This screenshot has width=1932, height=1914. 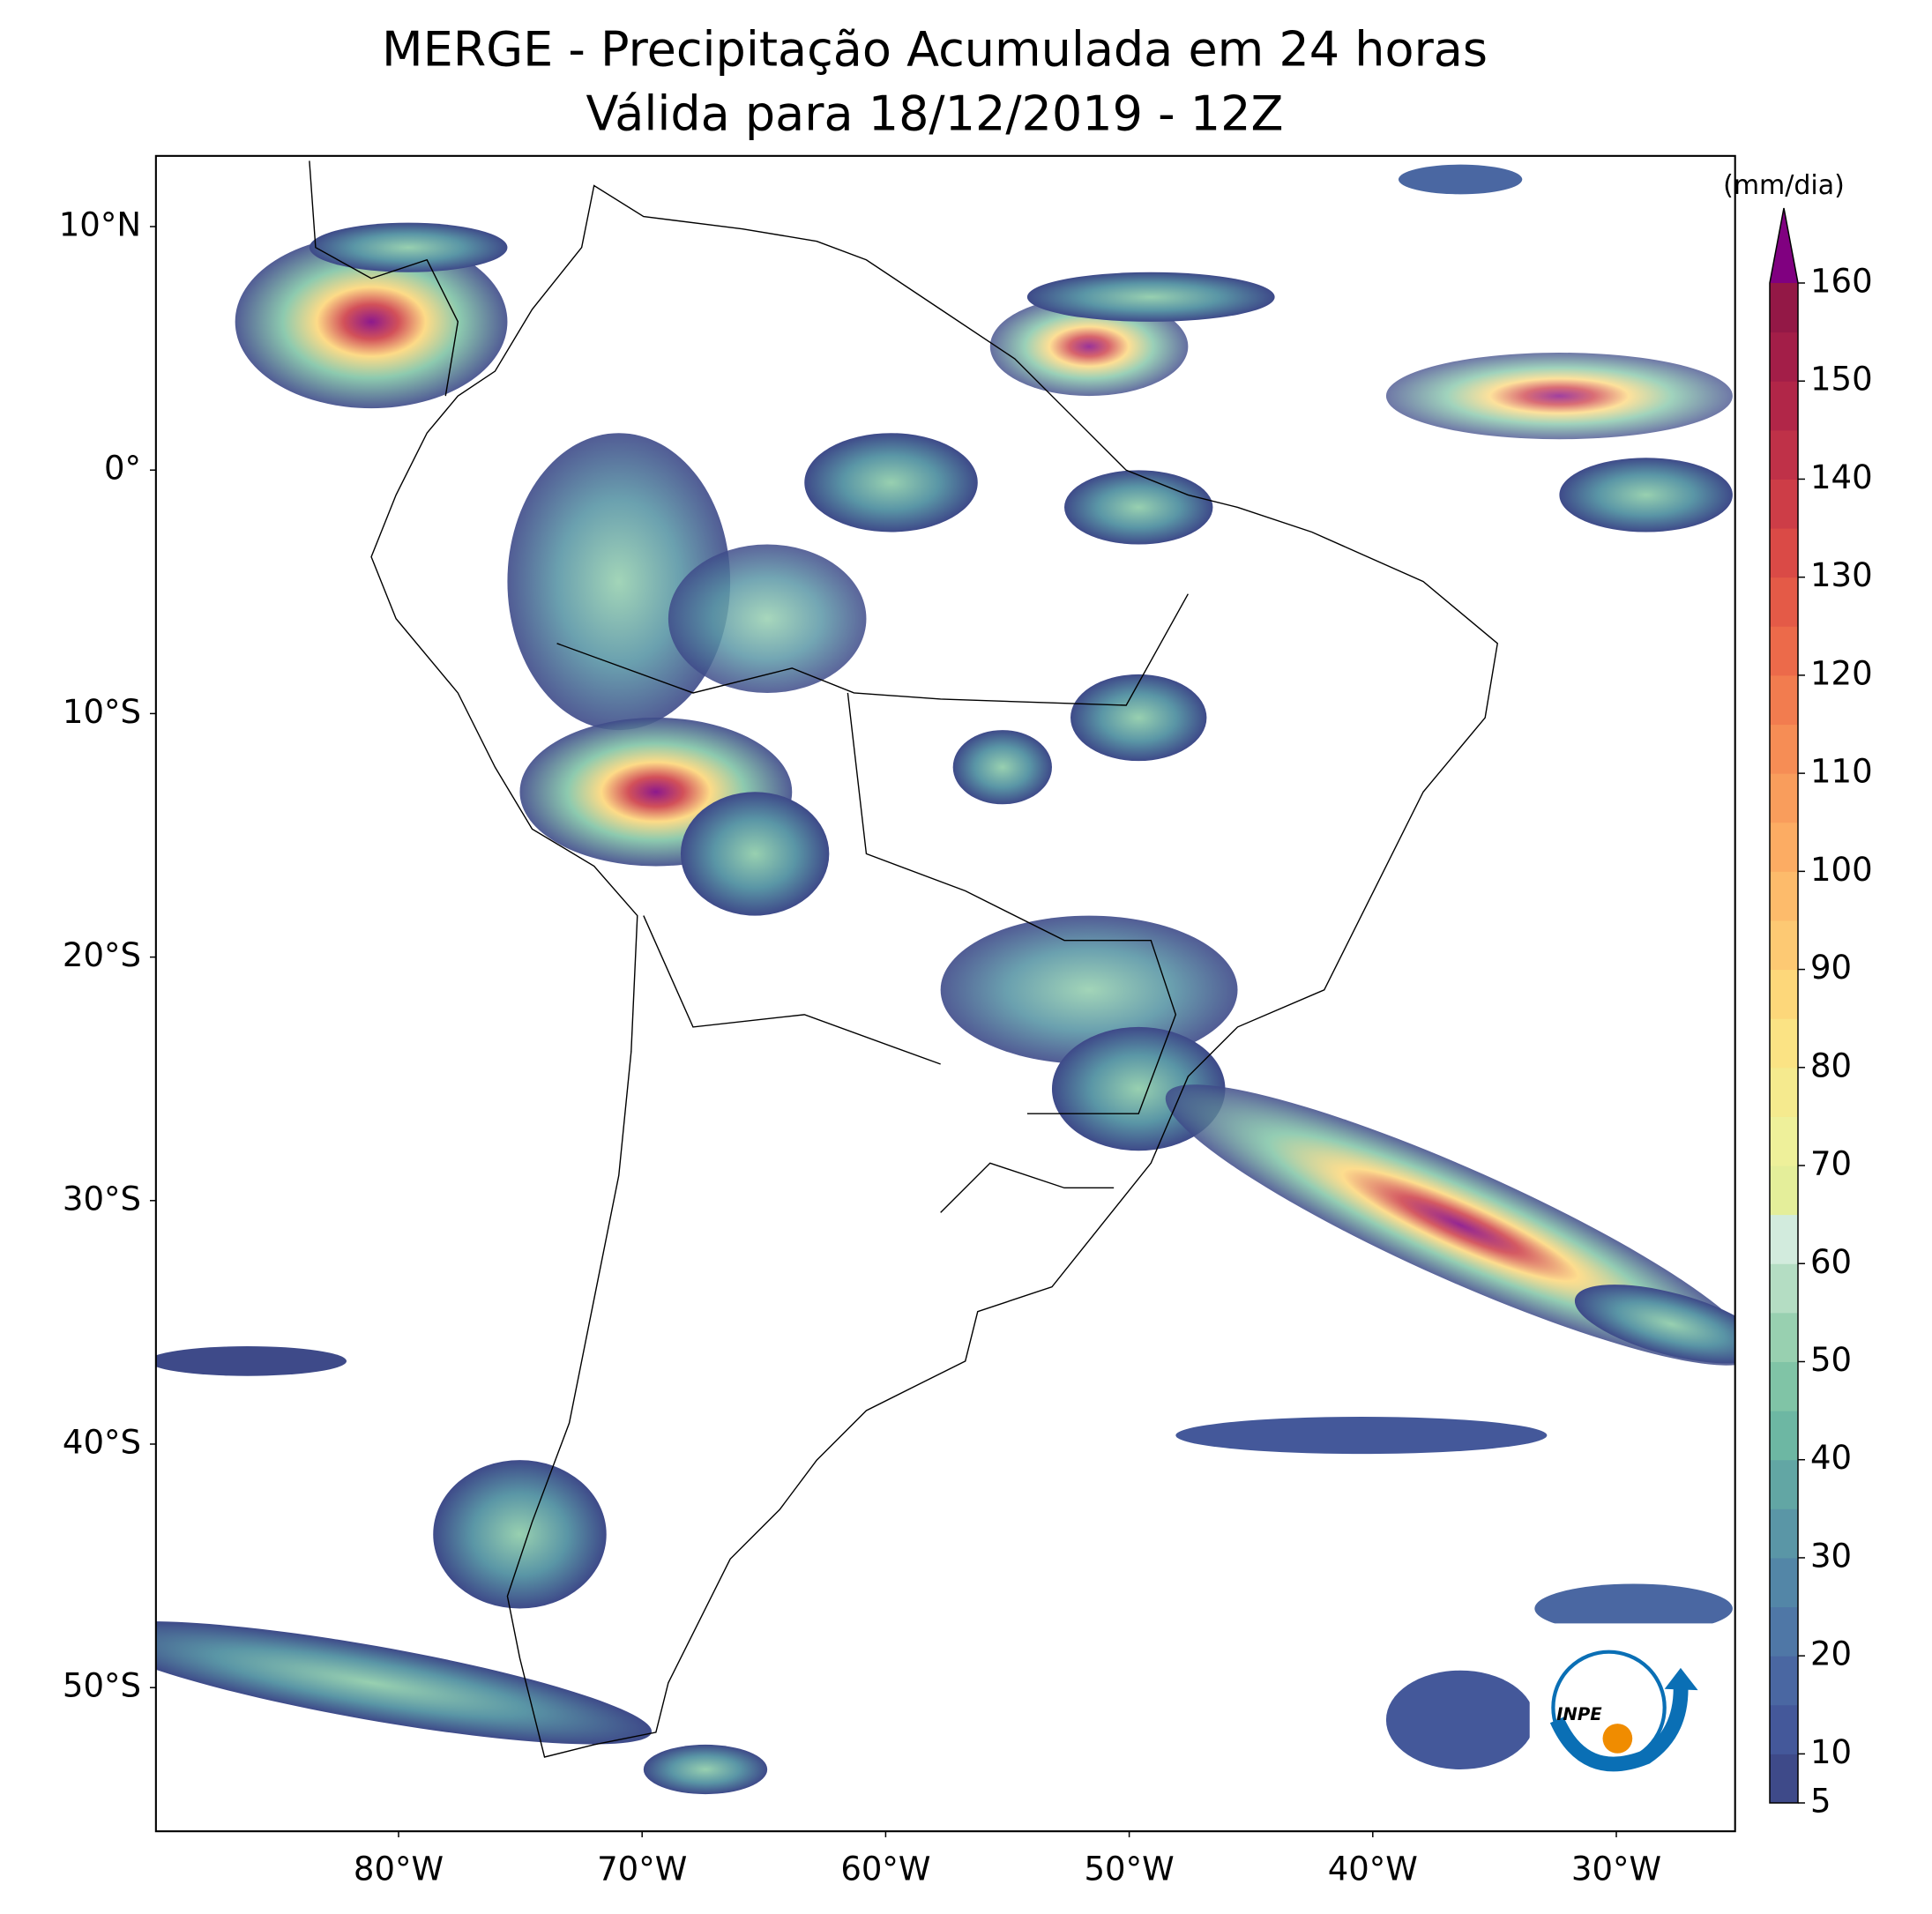 I want to click on colorbar-tick-label: 120, so click(x=1842, y=673).